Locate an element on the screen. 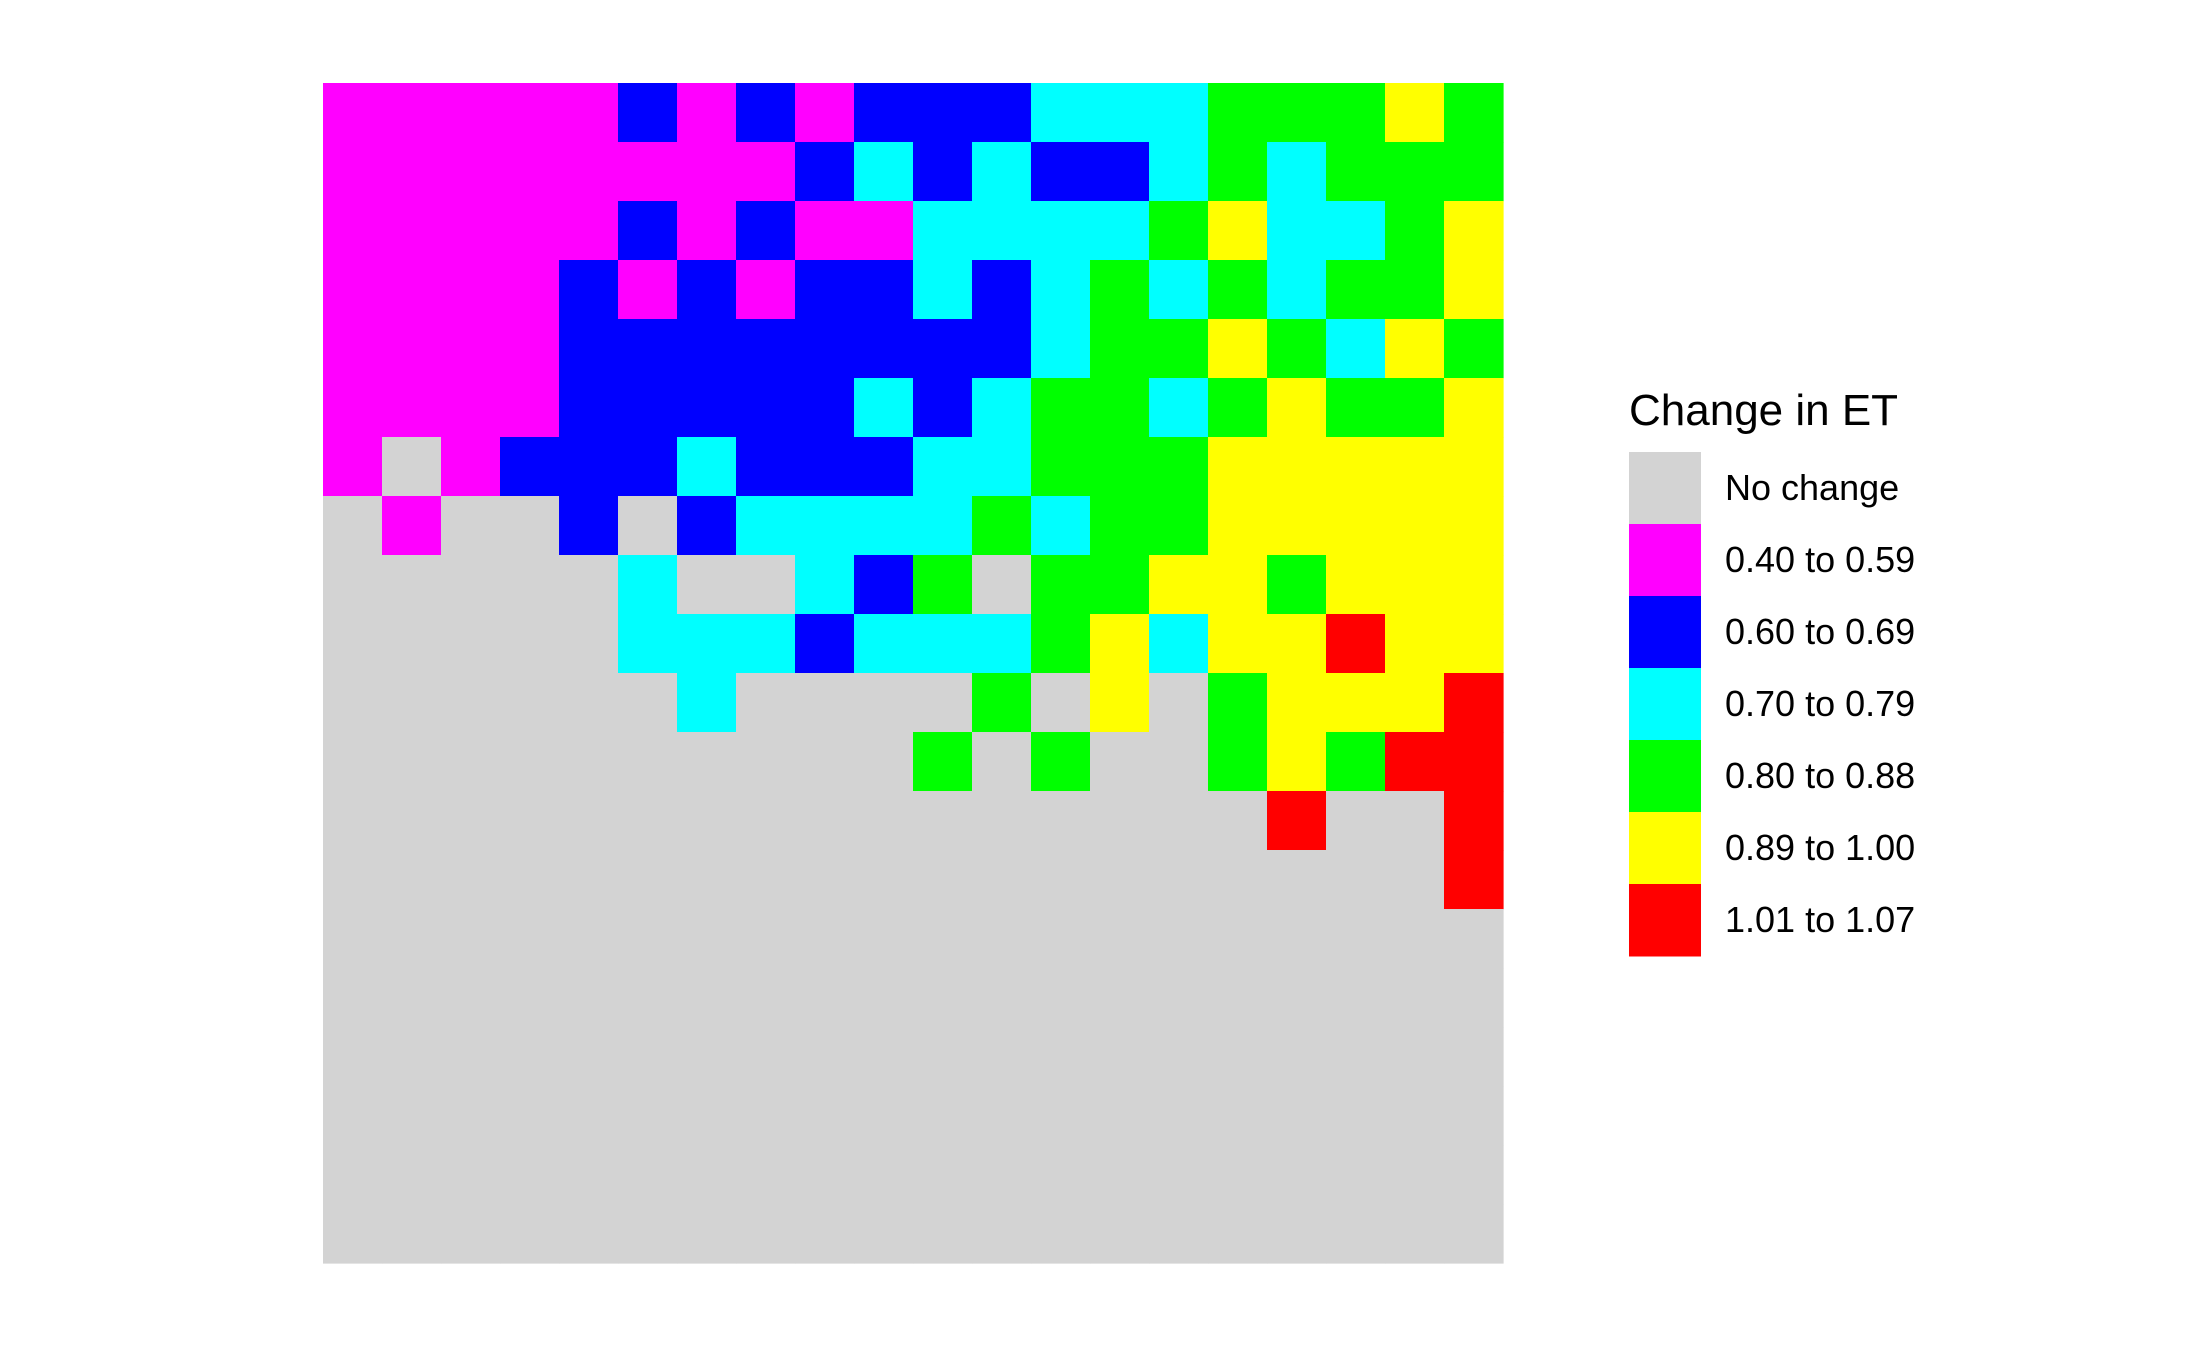  legend-label: 0.80 to 0.88 is located at coordinates (1820, 775).